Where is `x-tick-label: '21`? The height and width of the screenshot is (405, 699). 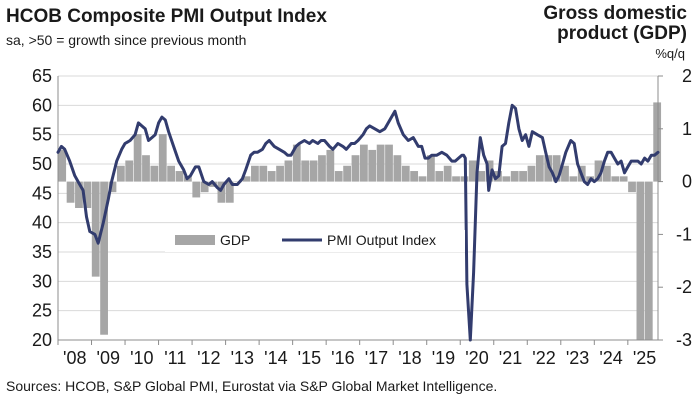
x-tick-label: '21 is located at coordinates (510, 358).